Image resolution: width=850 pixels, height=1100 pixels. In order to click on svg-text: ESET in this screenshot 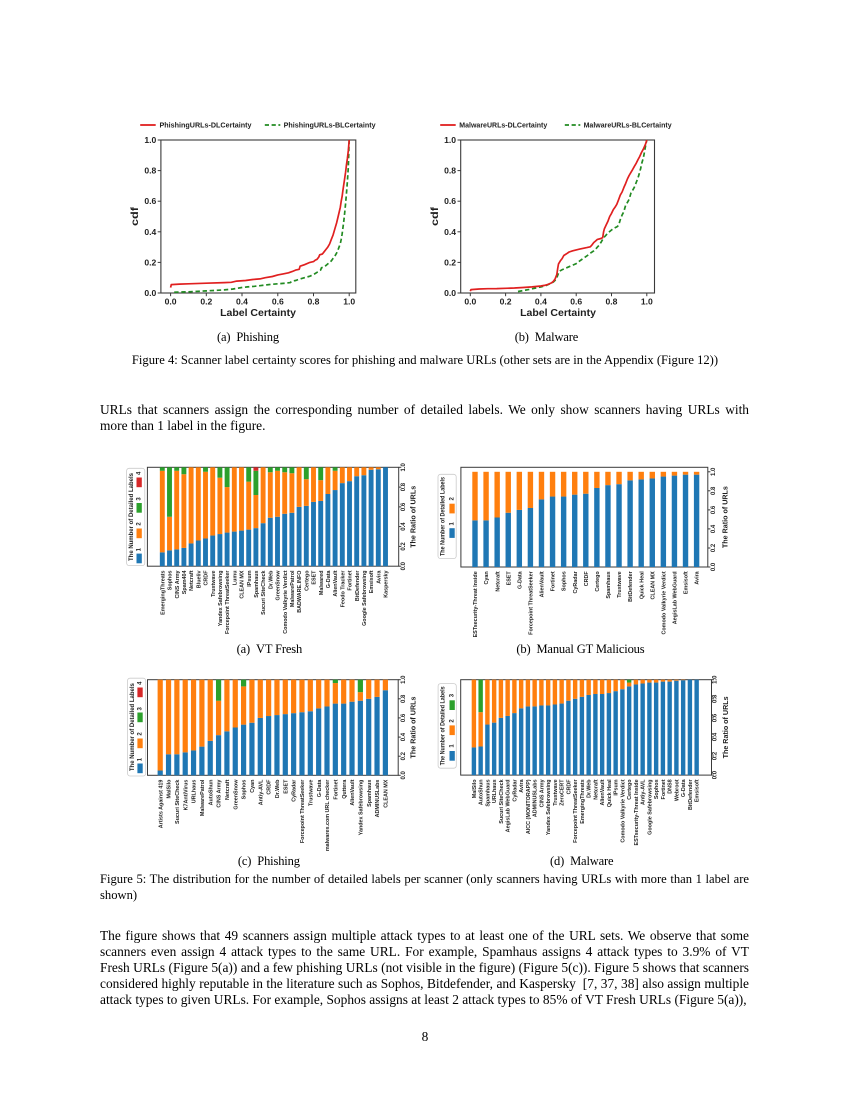, I will do `click(509, 578)`.